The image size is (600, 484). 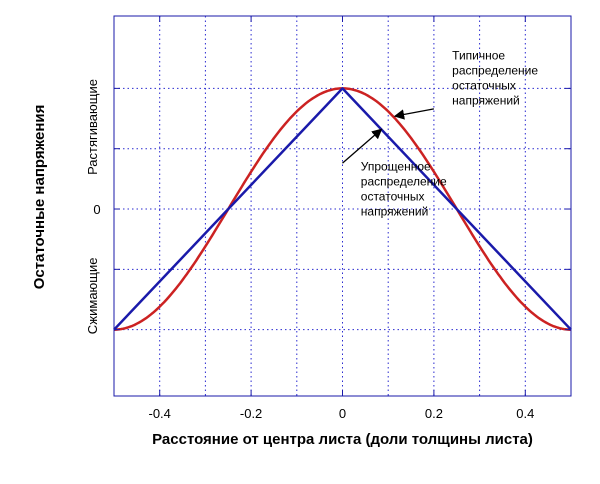 What do you see at coordinates (39, 197) in the screenshot?
I see `y-axis-title: Остаточные напряжения` at bounding box center [39, 197].